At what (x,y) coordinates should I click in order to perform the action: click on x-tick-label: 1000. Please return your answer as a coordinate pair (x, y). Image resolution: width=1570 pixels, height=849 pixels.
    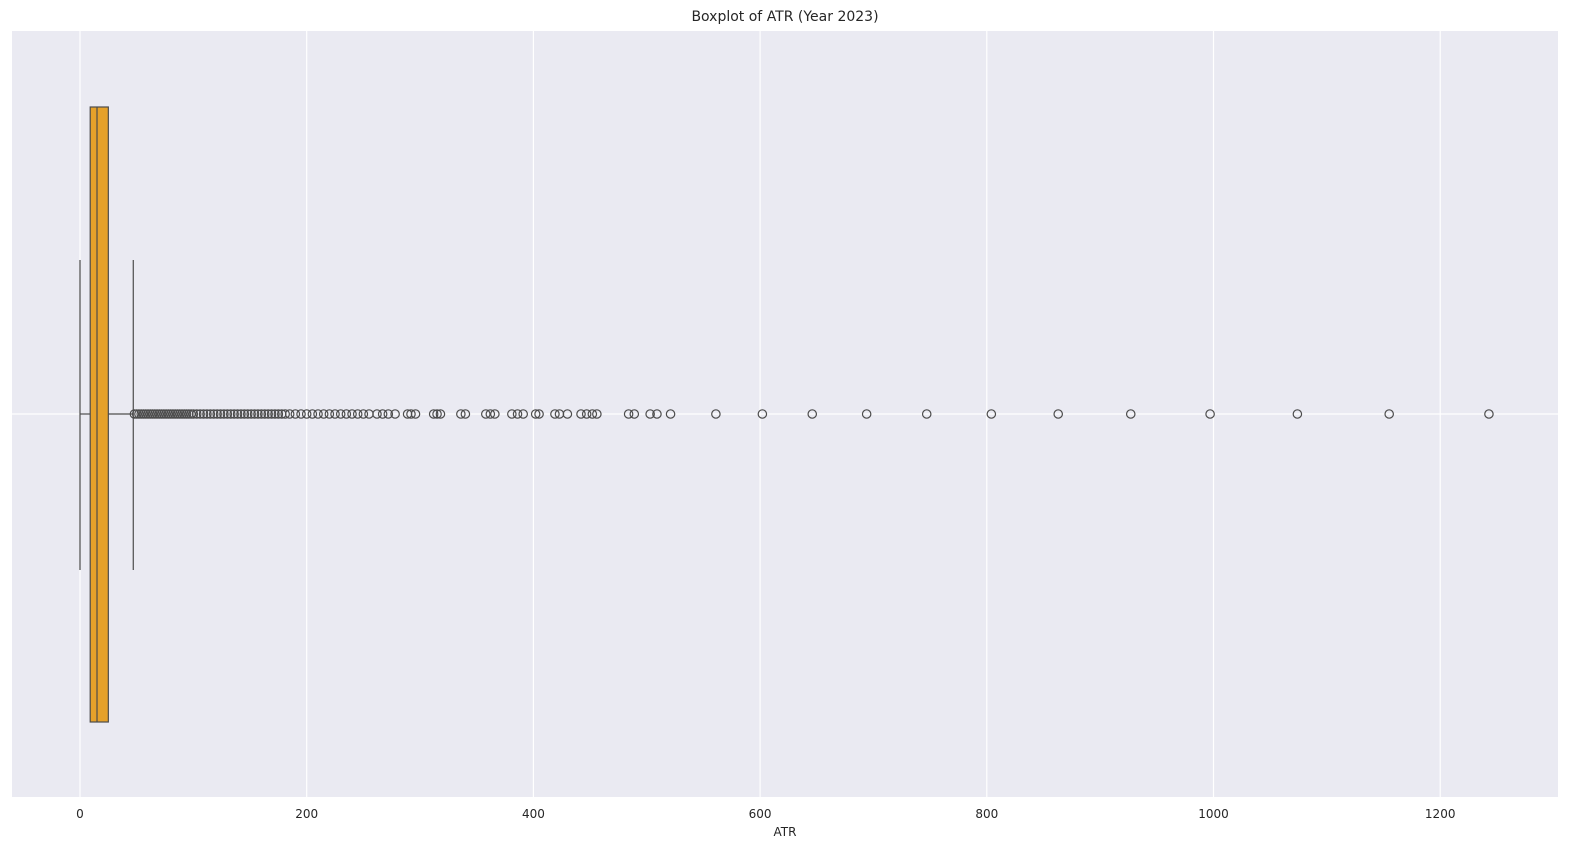
    Looking at the image, I should click on (1213, 814).